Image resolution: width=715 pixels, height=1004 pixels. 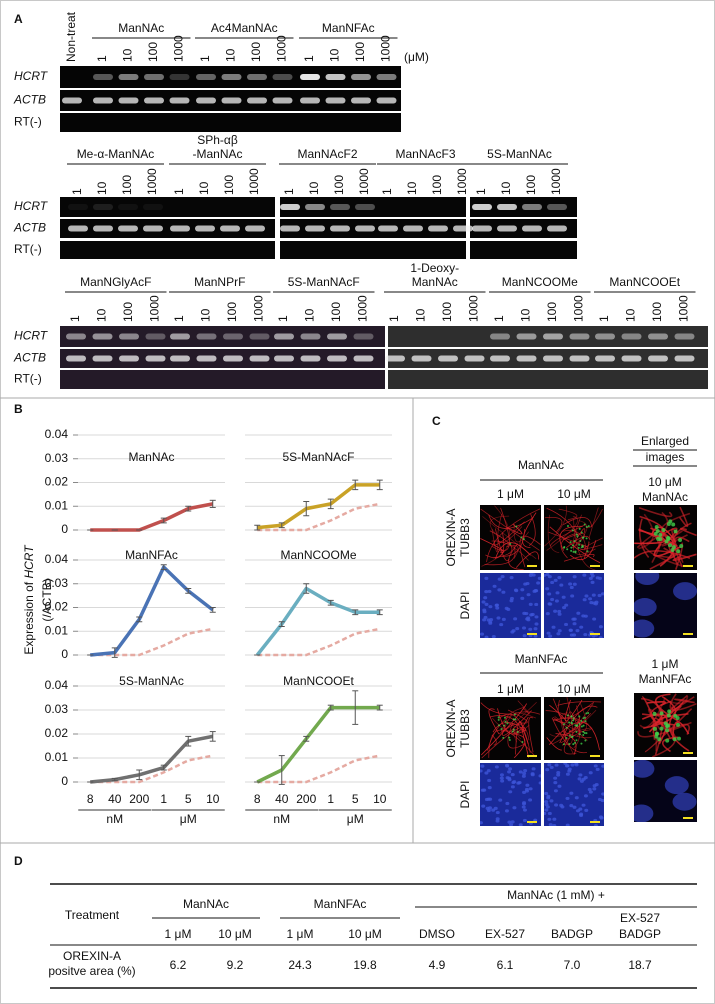 What do you see at coordinates (640, 934) in the screenshot?
I see `table-column-header: BADGP` at bounding box center [640, 934].